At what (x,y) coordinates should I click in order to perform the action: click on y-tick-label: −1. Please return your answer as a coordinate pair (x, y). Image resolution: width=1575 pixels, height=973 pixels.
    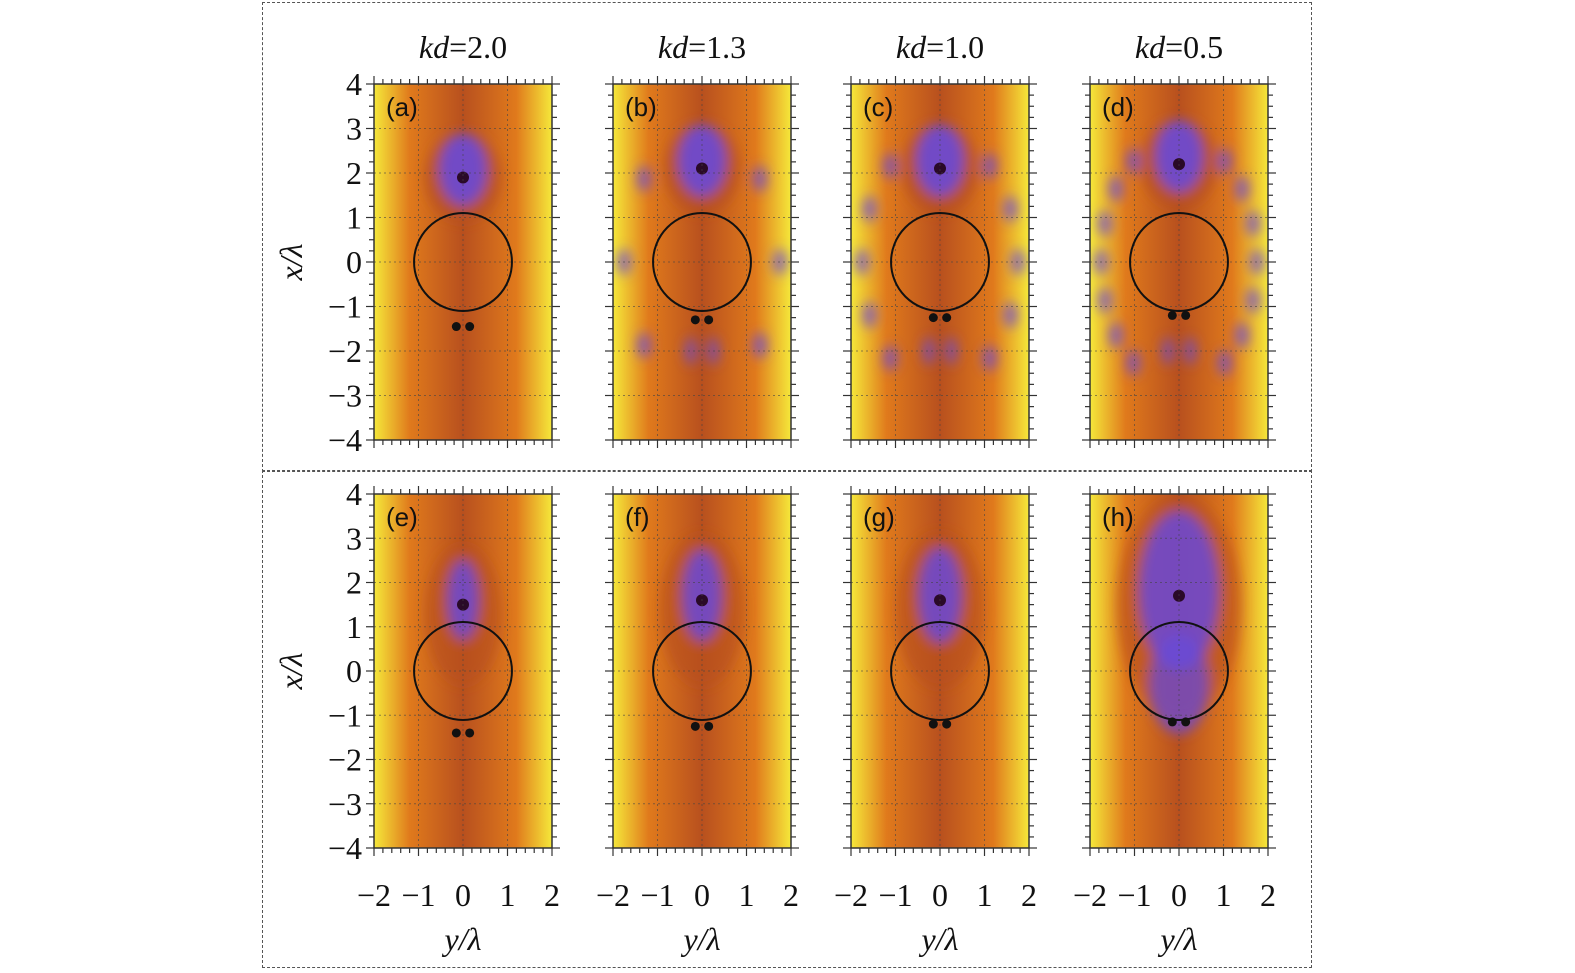
    Looking at the image, I should click on (345, 715).